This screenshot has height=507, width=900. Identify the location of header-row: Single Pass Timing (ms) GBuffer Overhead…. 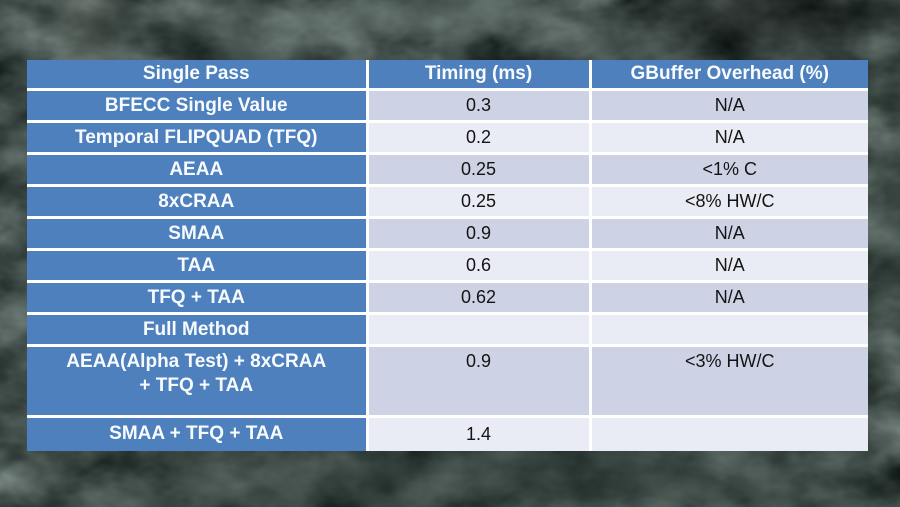
(447, 74).